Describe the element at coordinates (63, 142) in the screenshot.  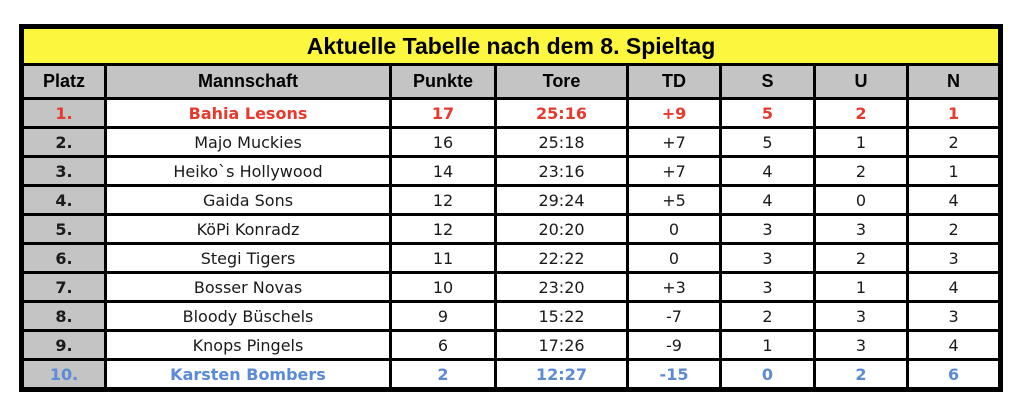
I see `cell-platz: 2.` at that location.